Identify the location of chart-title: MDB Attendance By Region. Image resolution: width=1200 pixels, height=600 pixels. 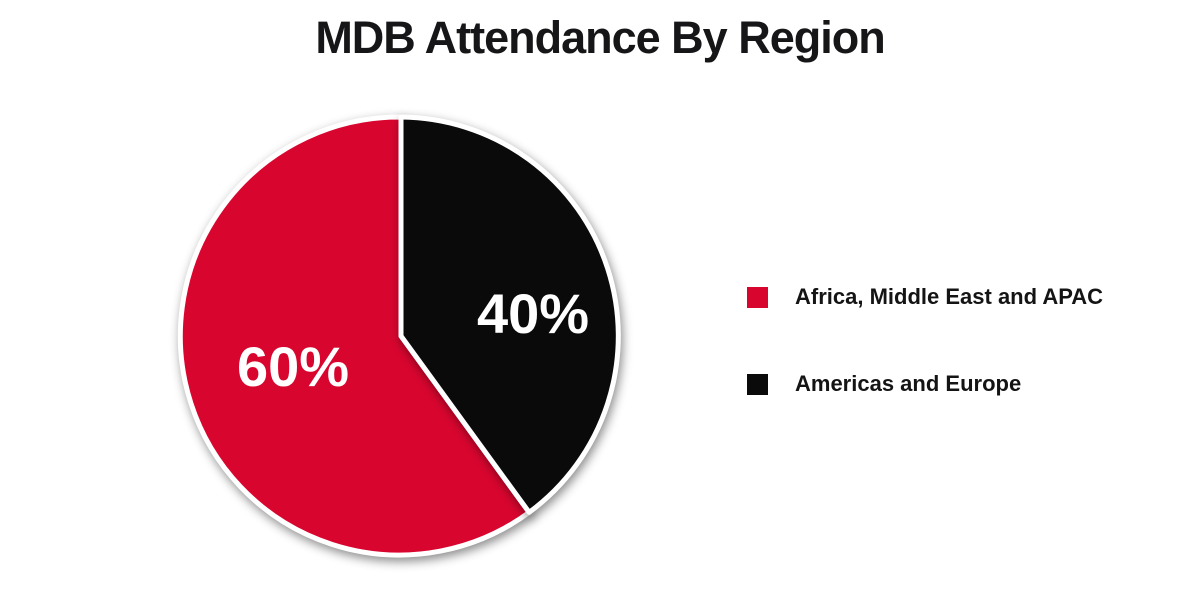
(600, 37).